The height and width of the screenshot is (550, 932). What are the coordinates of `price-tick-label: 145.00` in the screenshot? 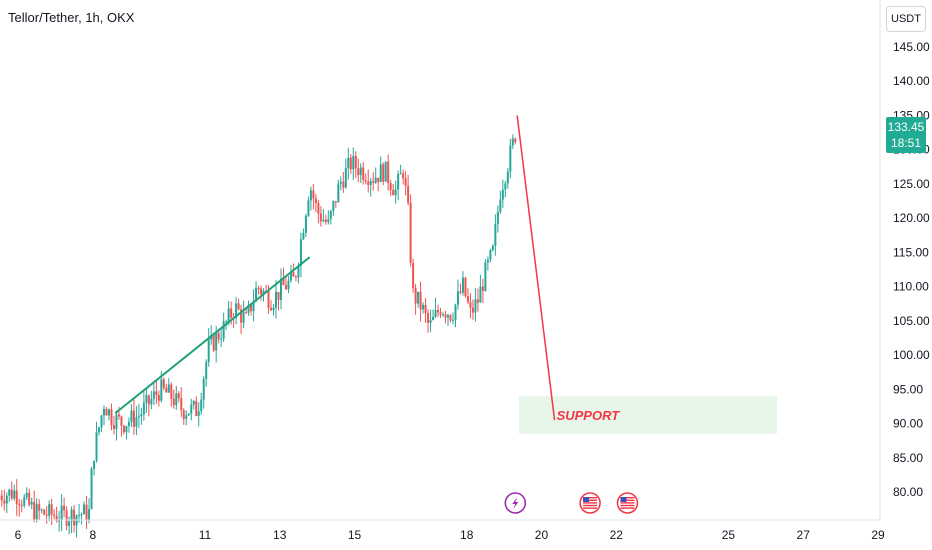 It's located at (911, 47).